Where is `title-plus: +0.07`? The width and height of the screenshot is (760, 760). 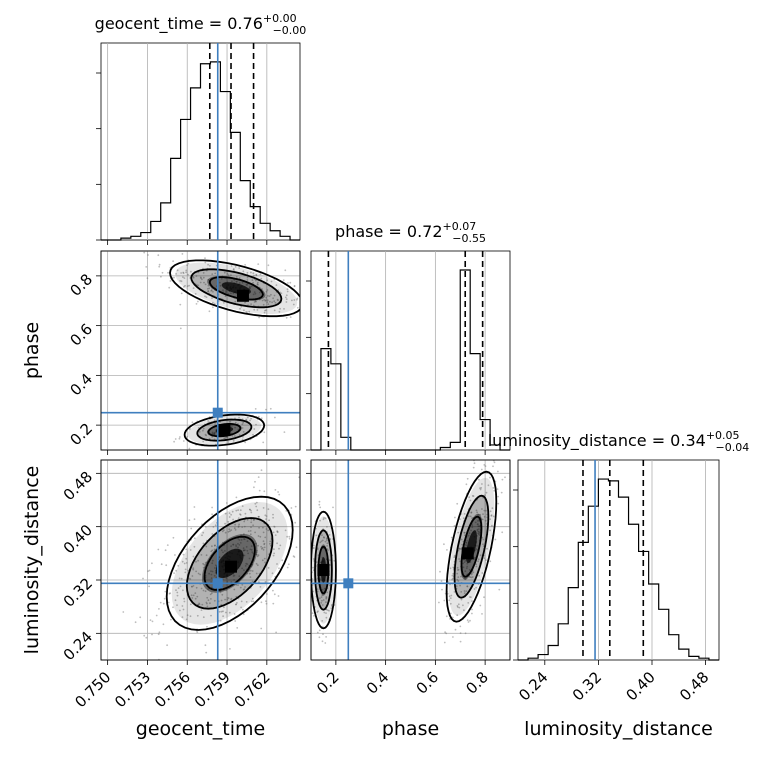 title-plus: +0.07 is located at coordinates (460, 226).